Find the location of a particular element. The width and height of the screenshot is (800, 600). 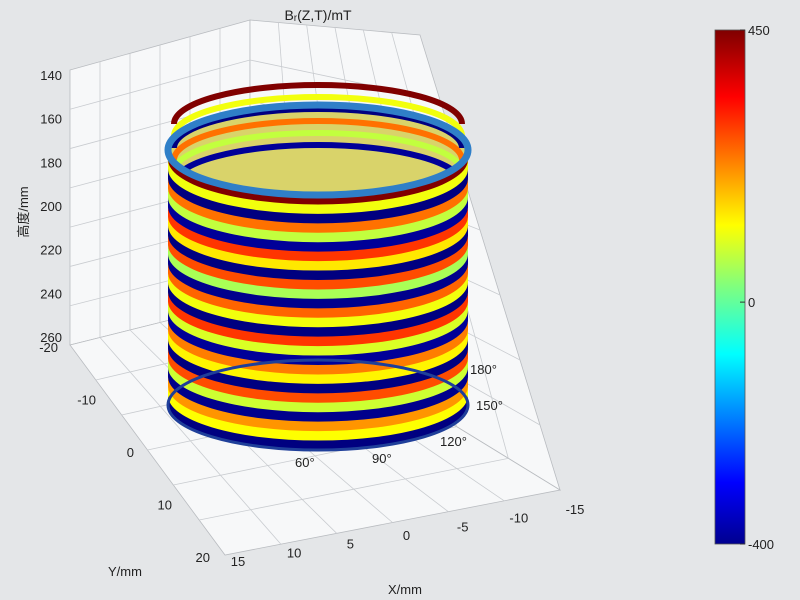

colorbar-tick-label: -400 is located at coordinates (761, 544).